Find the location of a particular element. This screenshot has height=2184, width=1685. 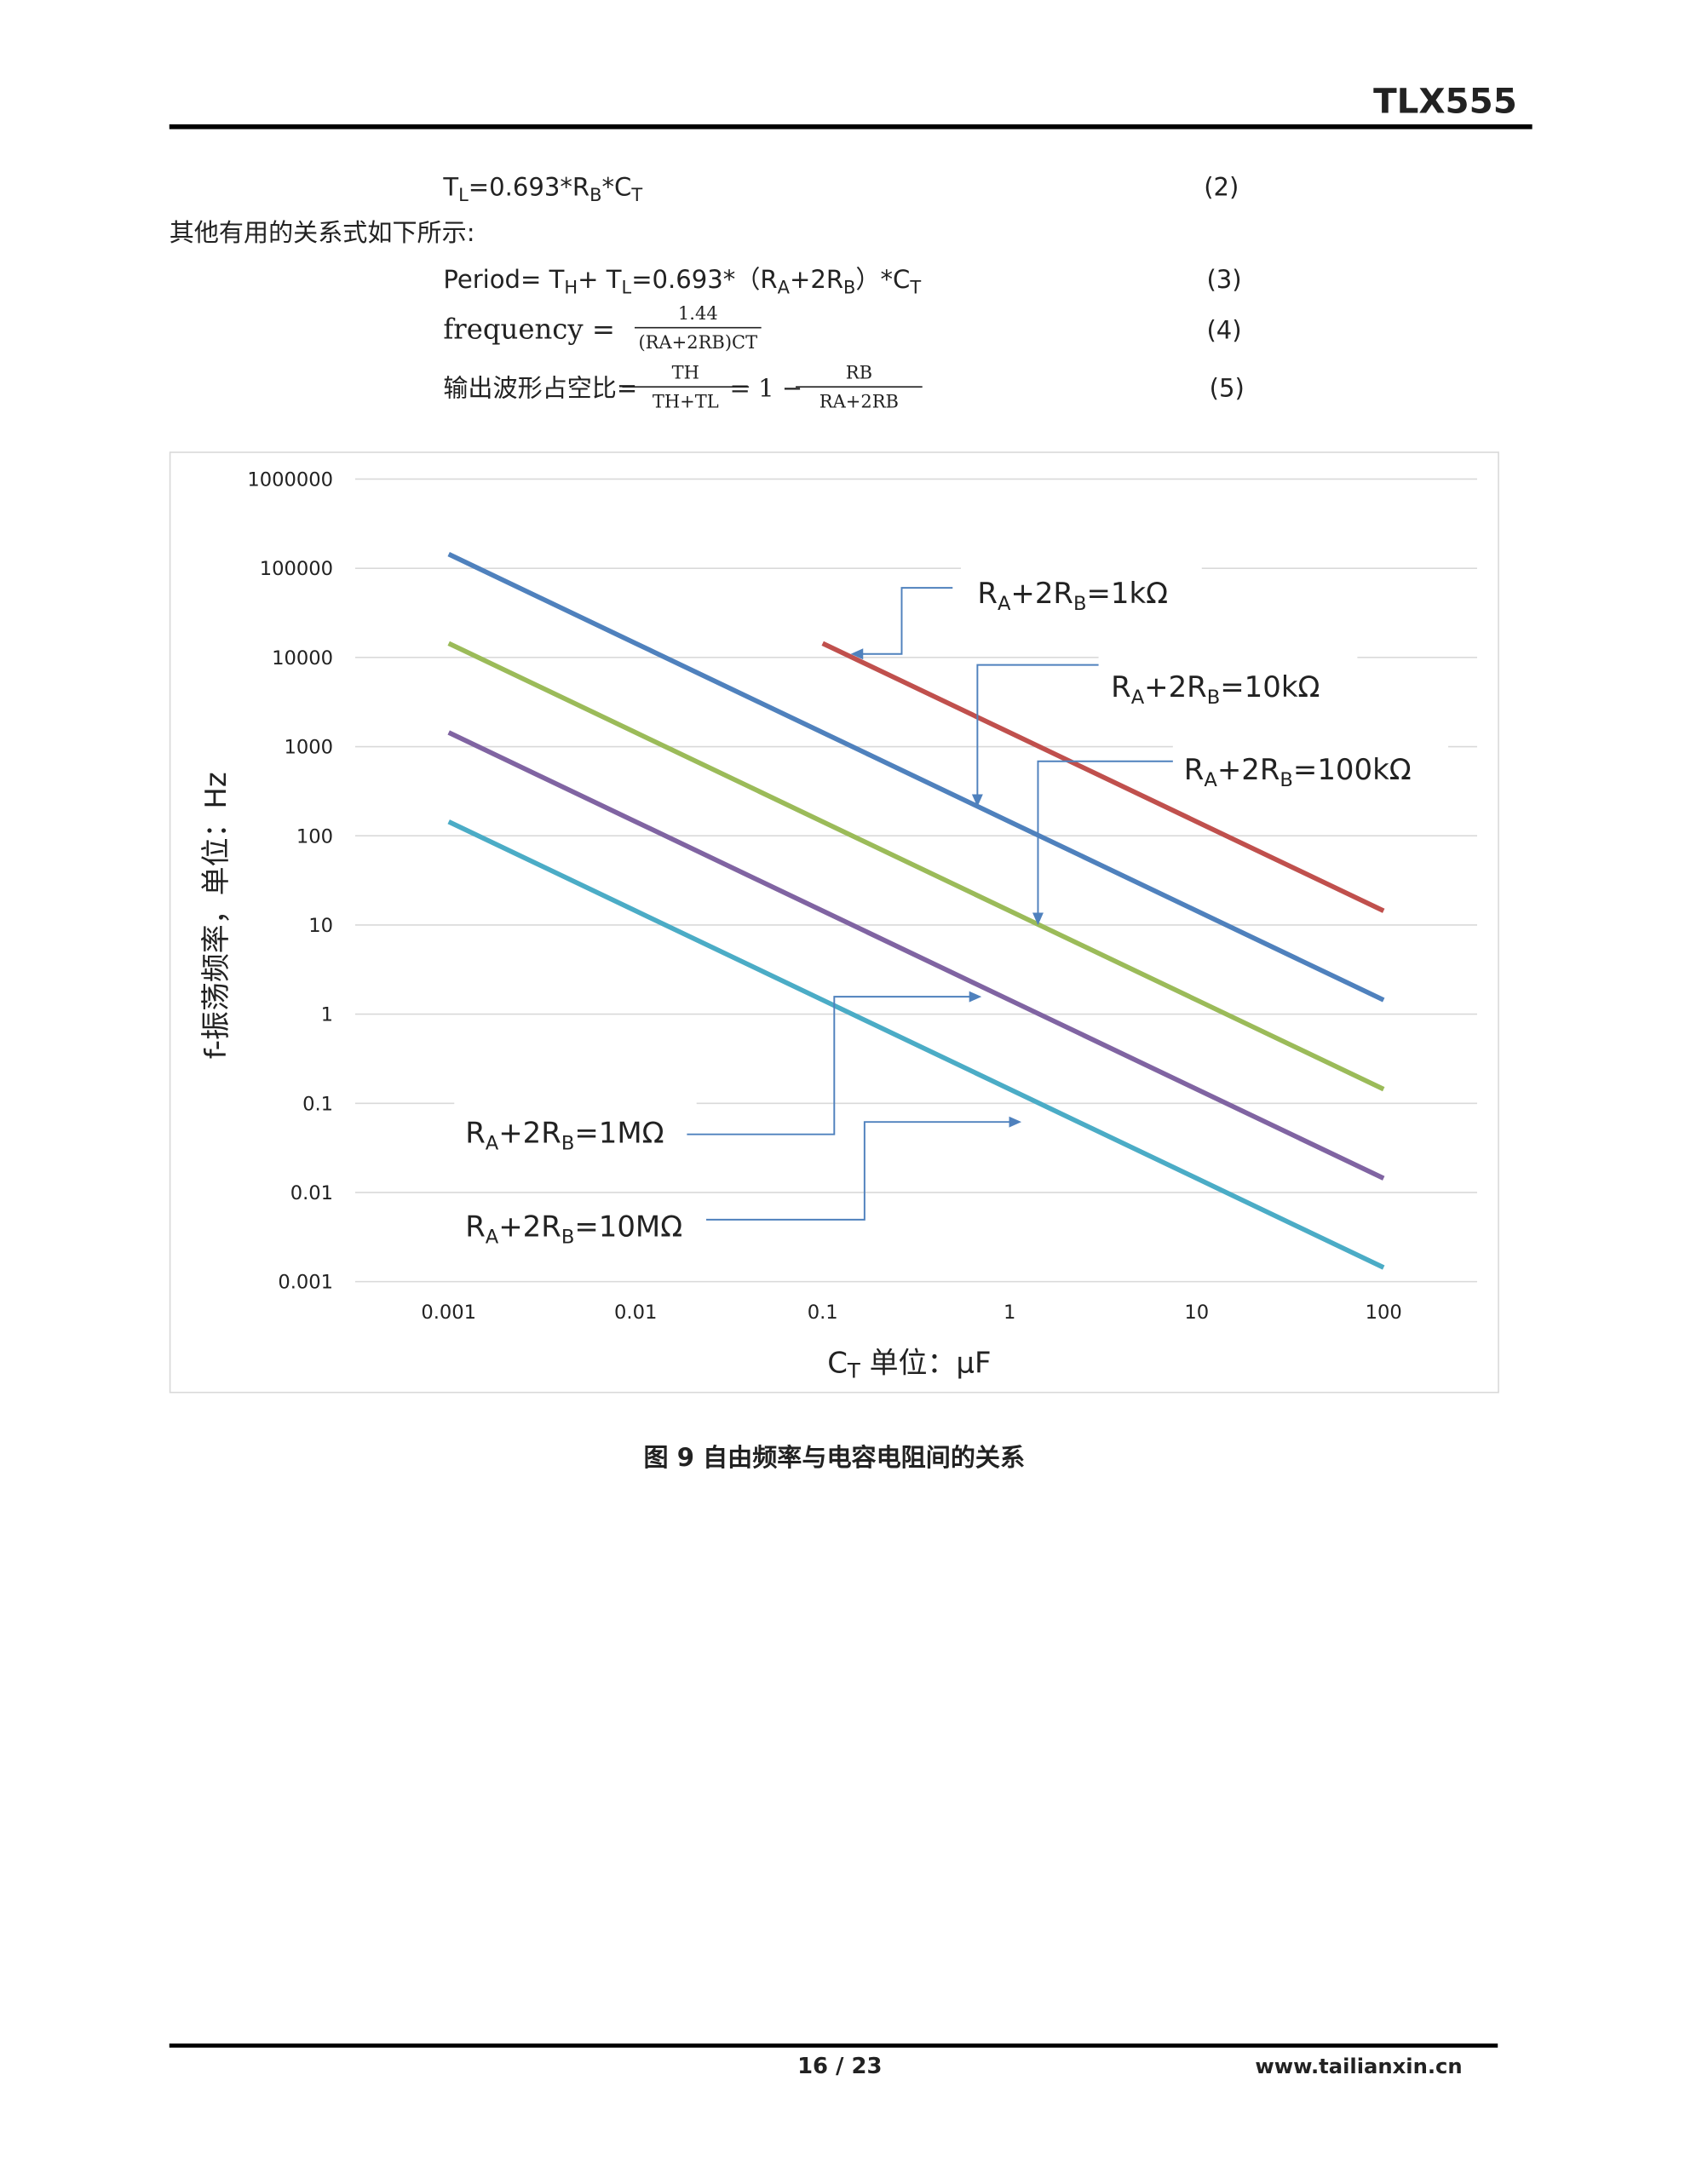

x-tick-label: 100 is located at coordinates (1384, 1313).